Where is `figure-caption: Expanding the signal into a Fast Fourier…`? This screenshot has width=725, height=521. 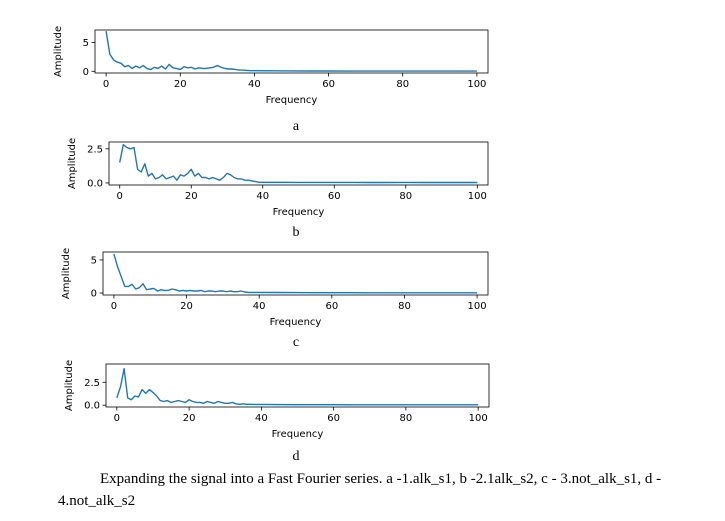
figure-caption: Expanding the signal into a Fast Fourier… is located at coordinates (360, 490).